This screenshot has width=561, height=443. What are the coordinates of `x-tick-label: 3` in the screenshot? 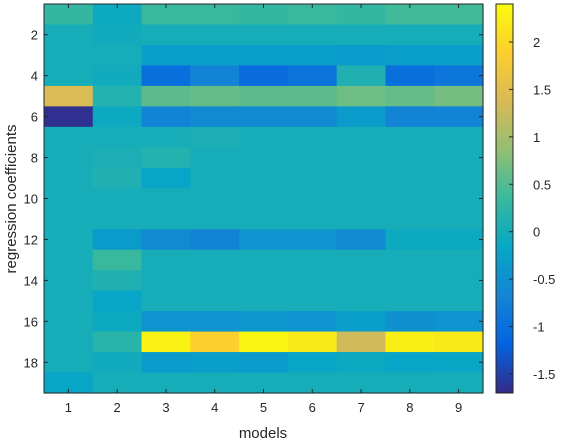 It's located at (165, 407).